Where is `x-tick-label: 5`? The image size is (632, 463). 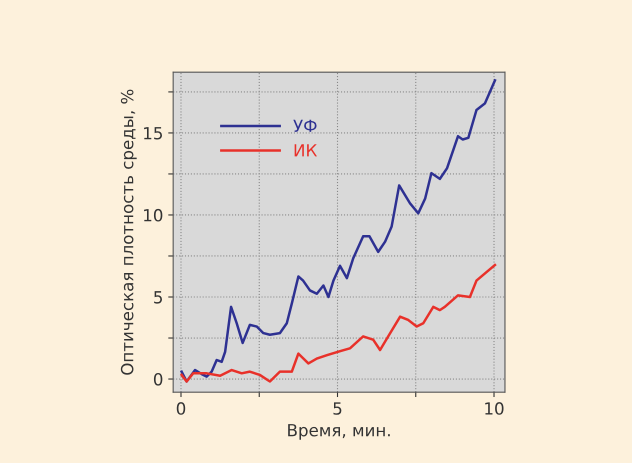
x-tick-label: 5 is located at coordinates (337, 408).